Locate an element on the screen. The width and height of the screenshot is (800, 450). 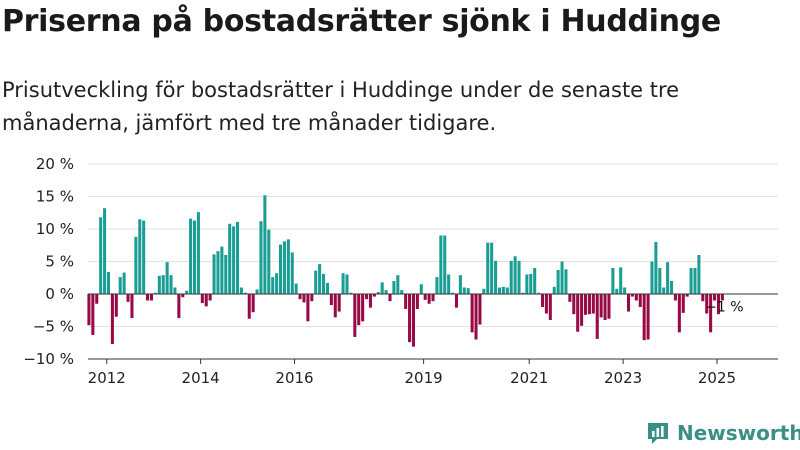
x-tick-label: 2023 is located at coordinates (623, 378).